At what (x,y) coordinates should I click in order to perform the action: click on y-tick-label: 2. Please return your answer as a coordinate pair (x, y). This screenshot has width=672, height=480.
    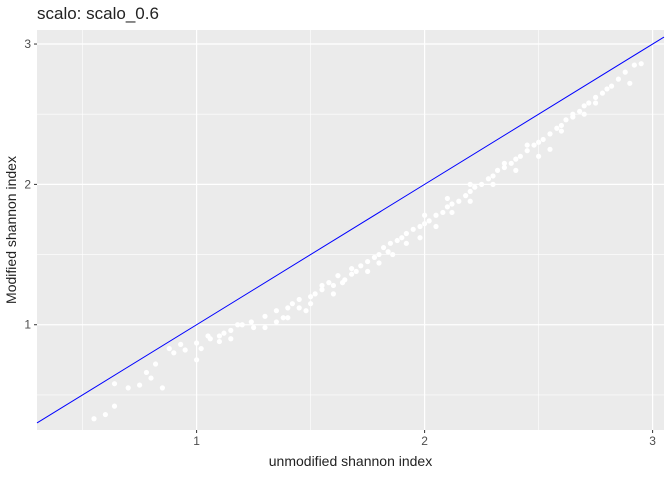
    Looking at the image, I should click on (27, 184).